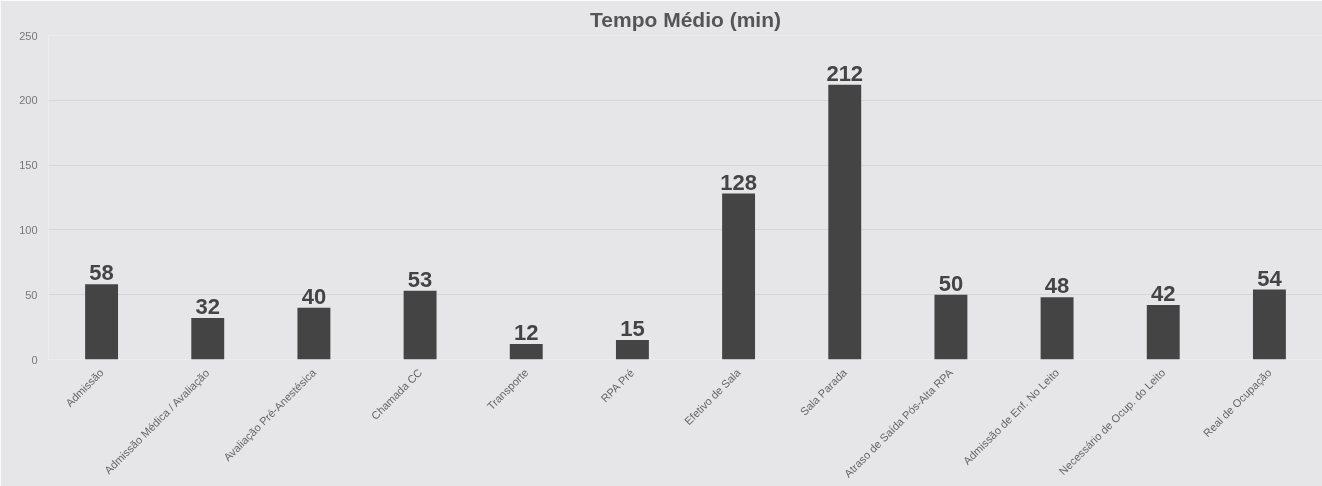 This screenshot has height=486, width=1322. Describe the element at coordinates (845, 73) in the screenshot. I see `data-label: 212` at that location.